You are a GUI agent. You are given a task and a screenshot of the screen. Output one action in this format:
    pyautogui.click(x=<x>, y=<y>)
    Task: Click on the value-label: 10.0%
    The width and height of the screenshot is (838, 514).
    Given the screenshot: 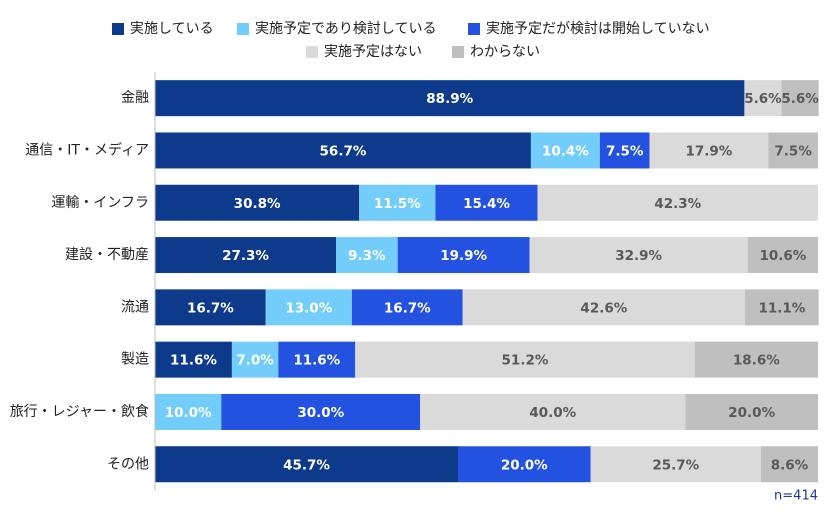 What is the action you would take?
    pyautogui.click(x=188, y=413)
    